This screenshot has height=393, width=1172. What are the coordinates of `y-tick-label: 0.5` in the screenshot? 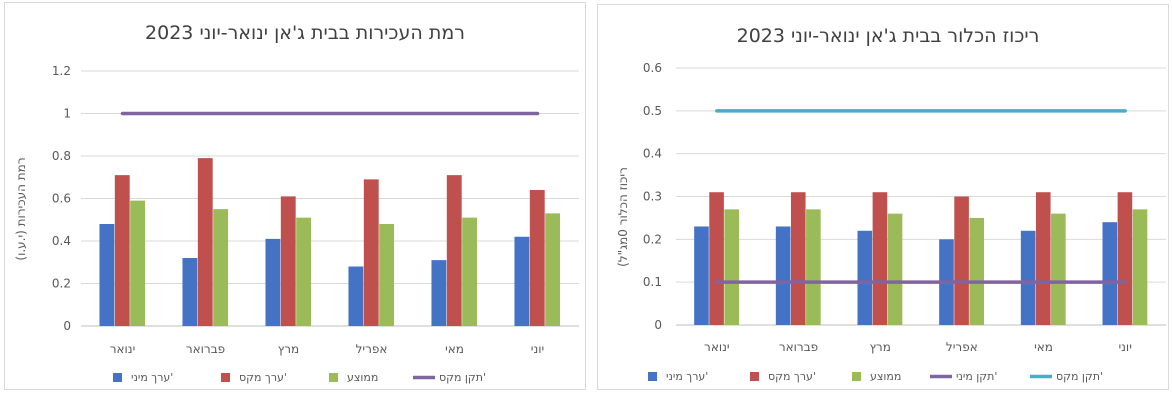 It's located at (652, 111).